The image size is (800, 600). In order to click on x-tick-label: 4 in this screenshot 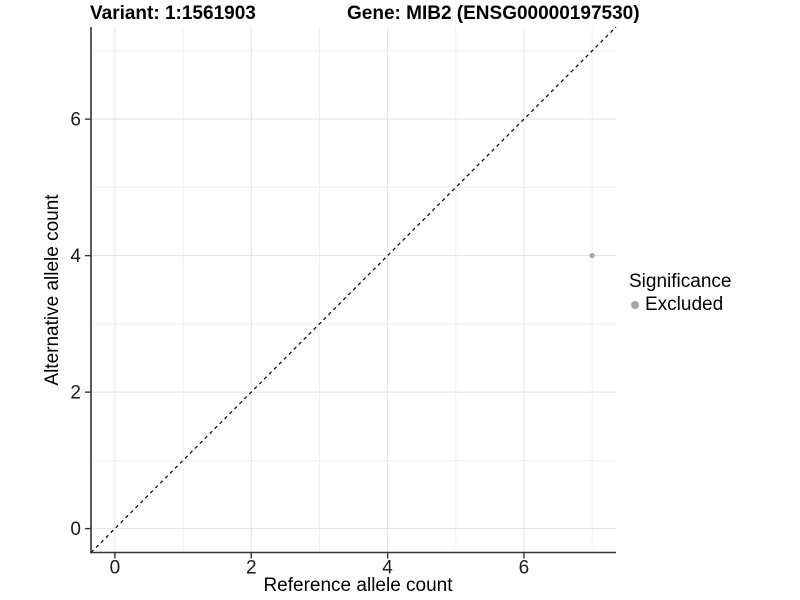, I will do `click(387, 568)`.